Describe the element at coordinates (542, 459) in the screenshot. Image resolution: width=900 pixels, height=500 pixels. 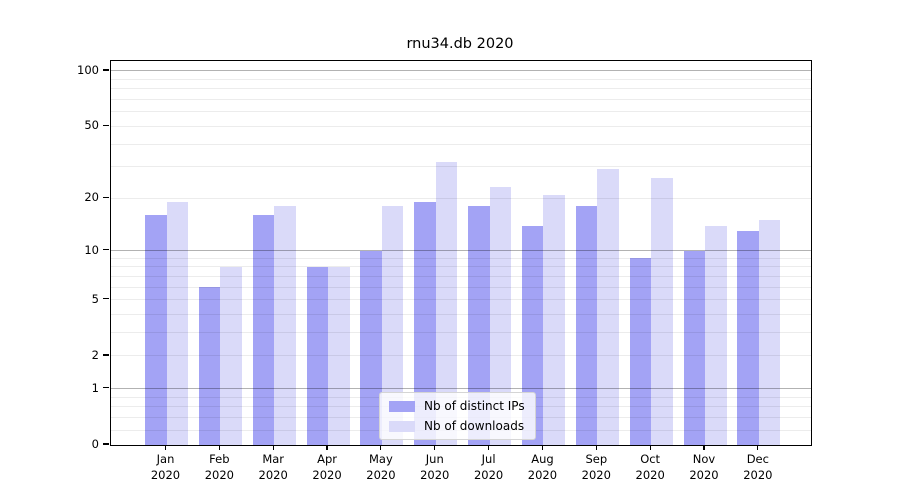
I see `x-tick-month: Aug` at that location.